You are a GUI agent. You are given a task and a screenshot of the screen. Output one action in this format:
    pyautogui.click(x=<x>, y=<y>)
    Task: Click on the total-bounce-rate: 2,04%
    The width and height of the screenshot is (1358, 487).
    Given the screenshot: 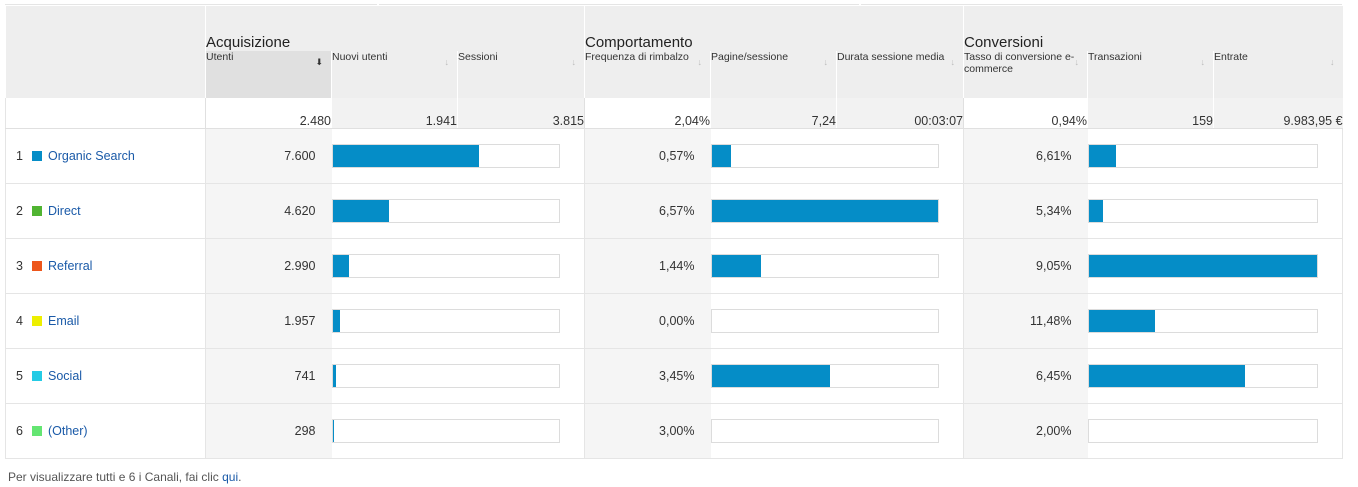 What is the action you would take?
    pyautogui.click(x=647, y=113)
    